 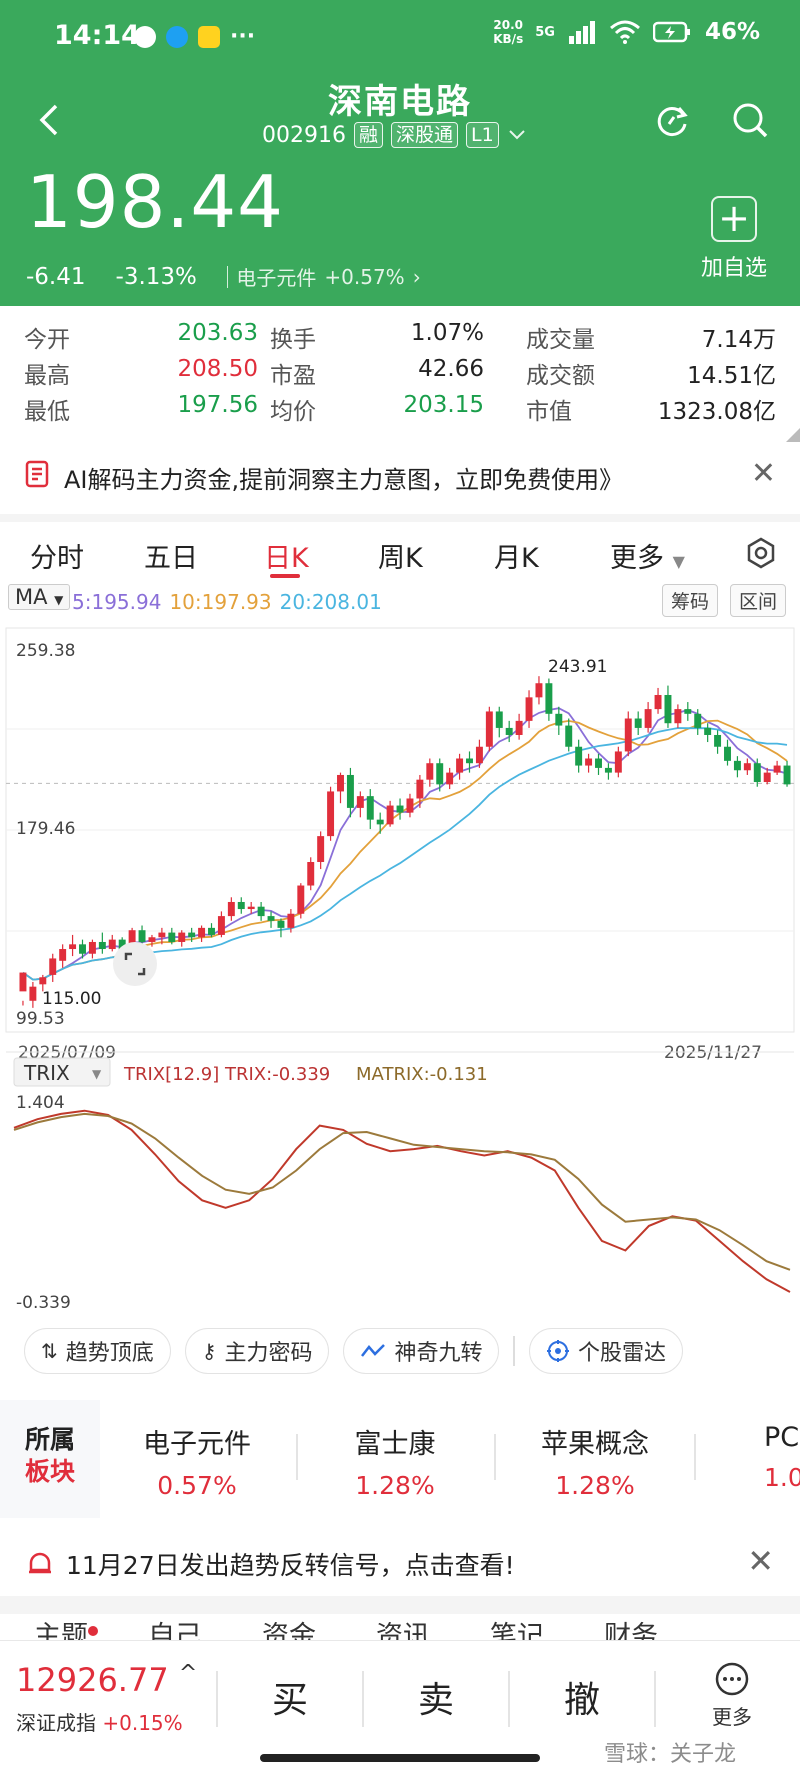 What do you see at coordinates (595, 1444) in the screenshot?
I see `sector-name: 苹果概念` at bounding box center [595, 1444].